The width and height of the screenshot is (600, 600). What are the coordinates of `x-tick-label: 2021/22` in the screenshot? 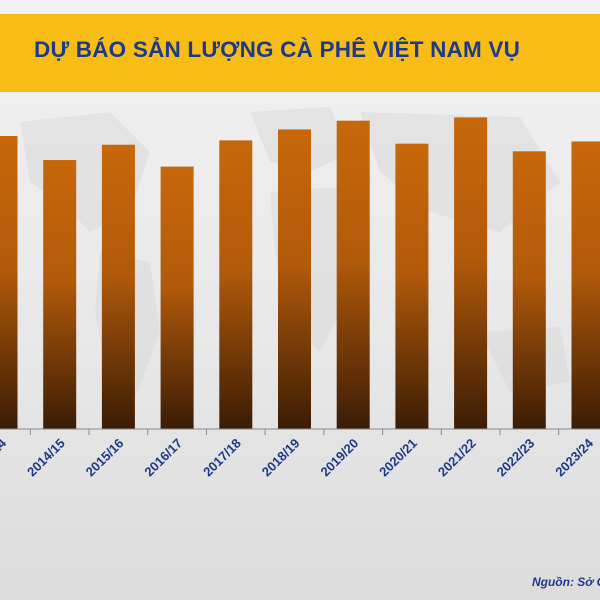 It's located at (457, 458).